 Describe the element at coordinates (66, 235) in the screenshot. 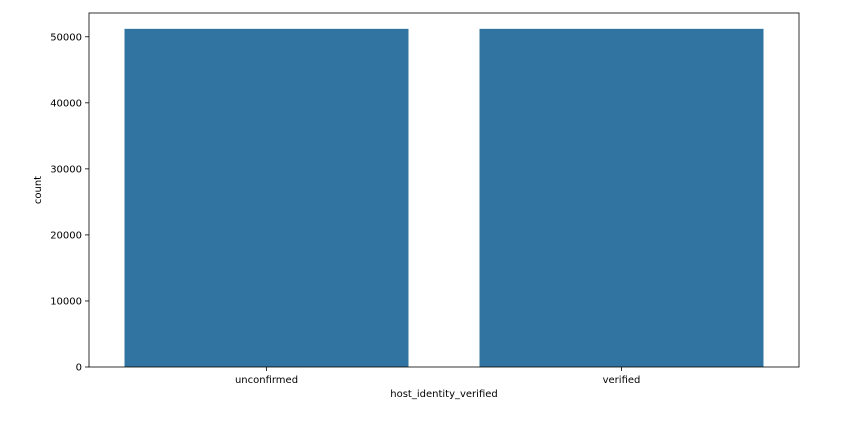

I see `y-tick-label: 20000` at that location.